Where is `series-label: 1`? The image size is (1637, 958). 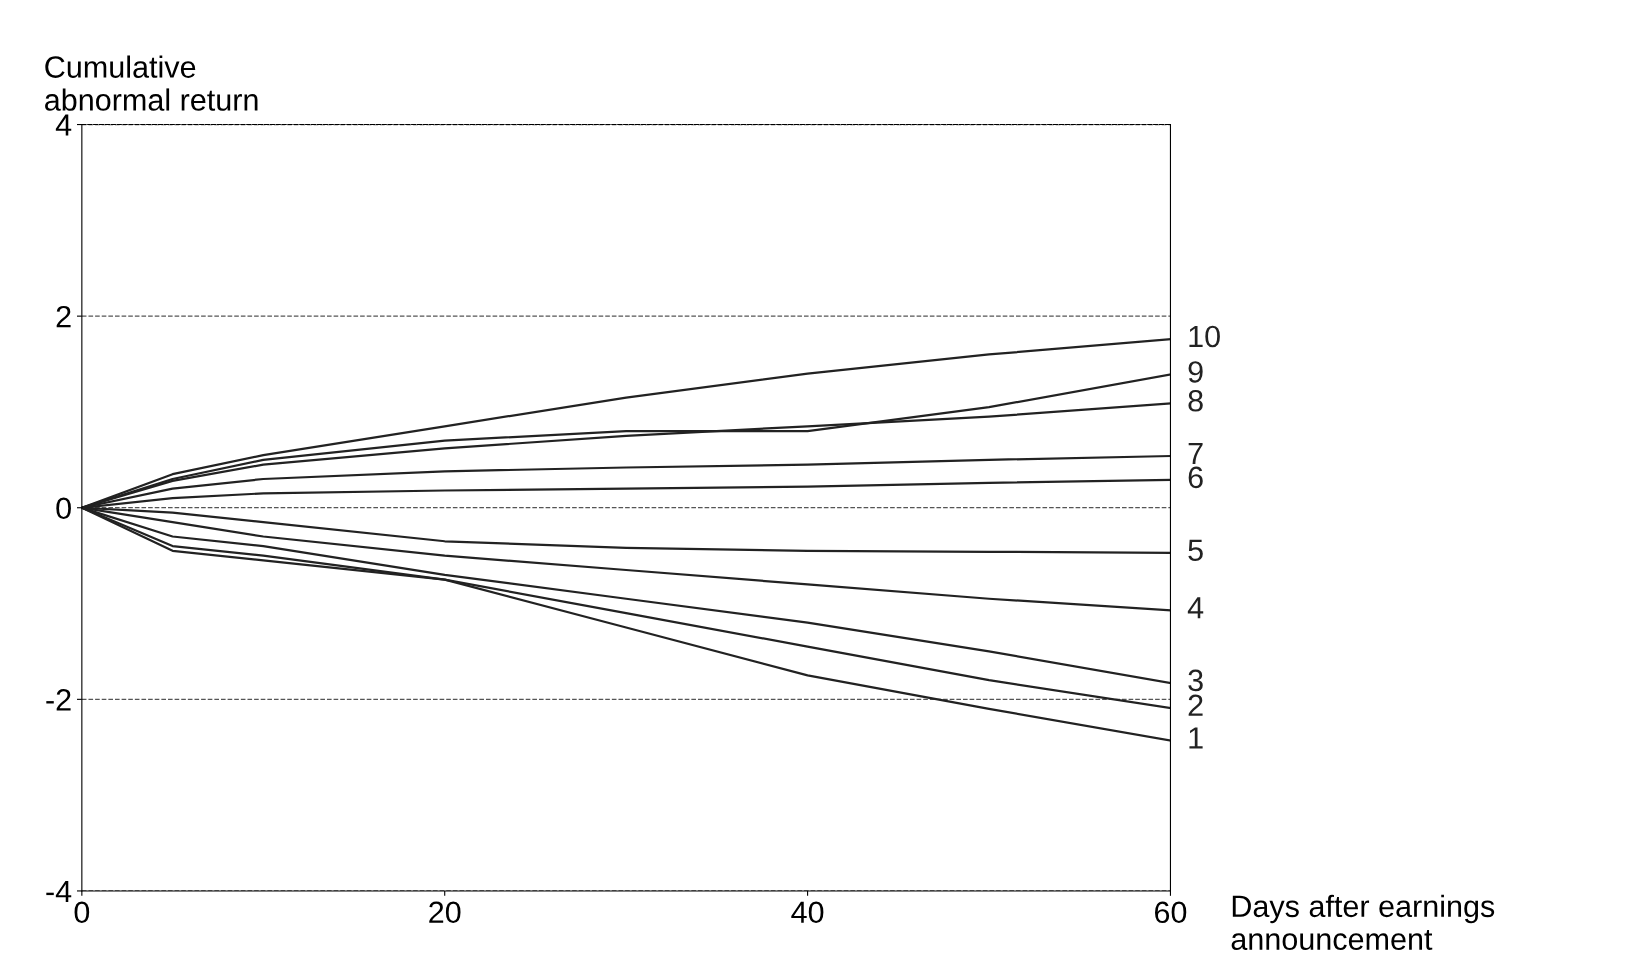
series-label: 1 is located at coordinates (1196, 738).